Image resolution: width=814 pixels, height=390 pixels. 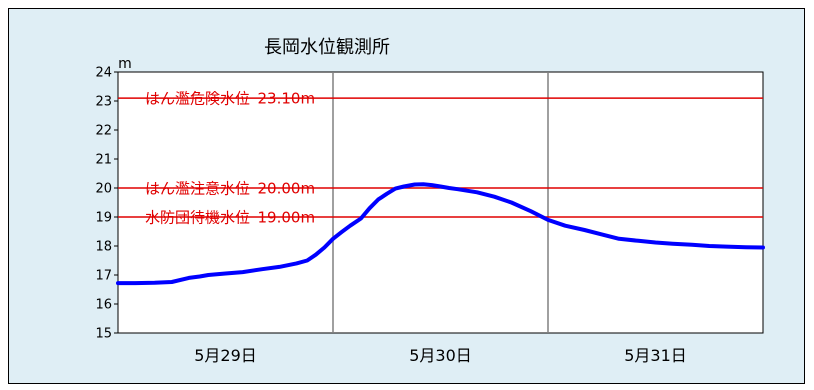 I want to click on y-tick-label: 19, so click(x=103, y=218).